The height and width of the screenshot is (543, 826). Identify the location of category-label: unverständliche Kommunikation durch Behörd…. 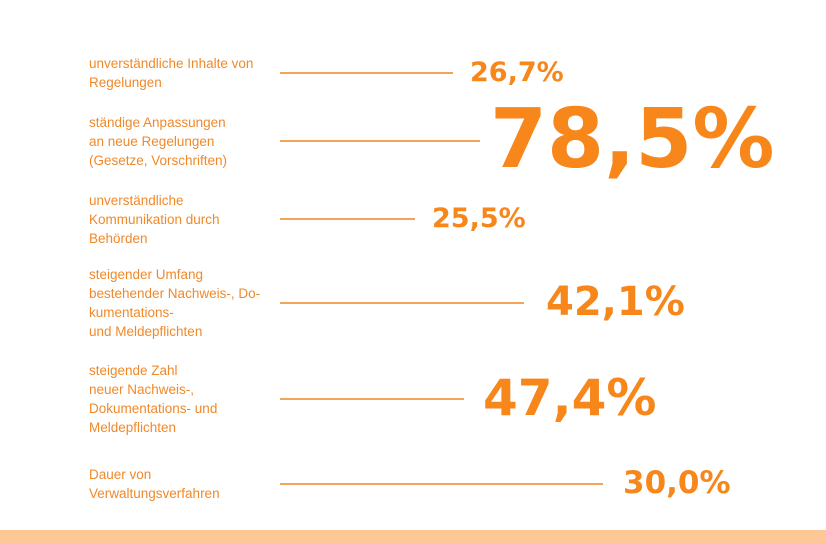
(154, 219).